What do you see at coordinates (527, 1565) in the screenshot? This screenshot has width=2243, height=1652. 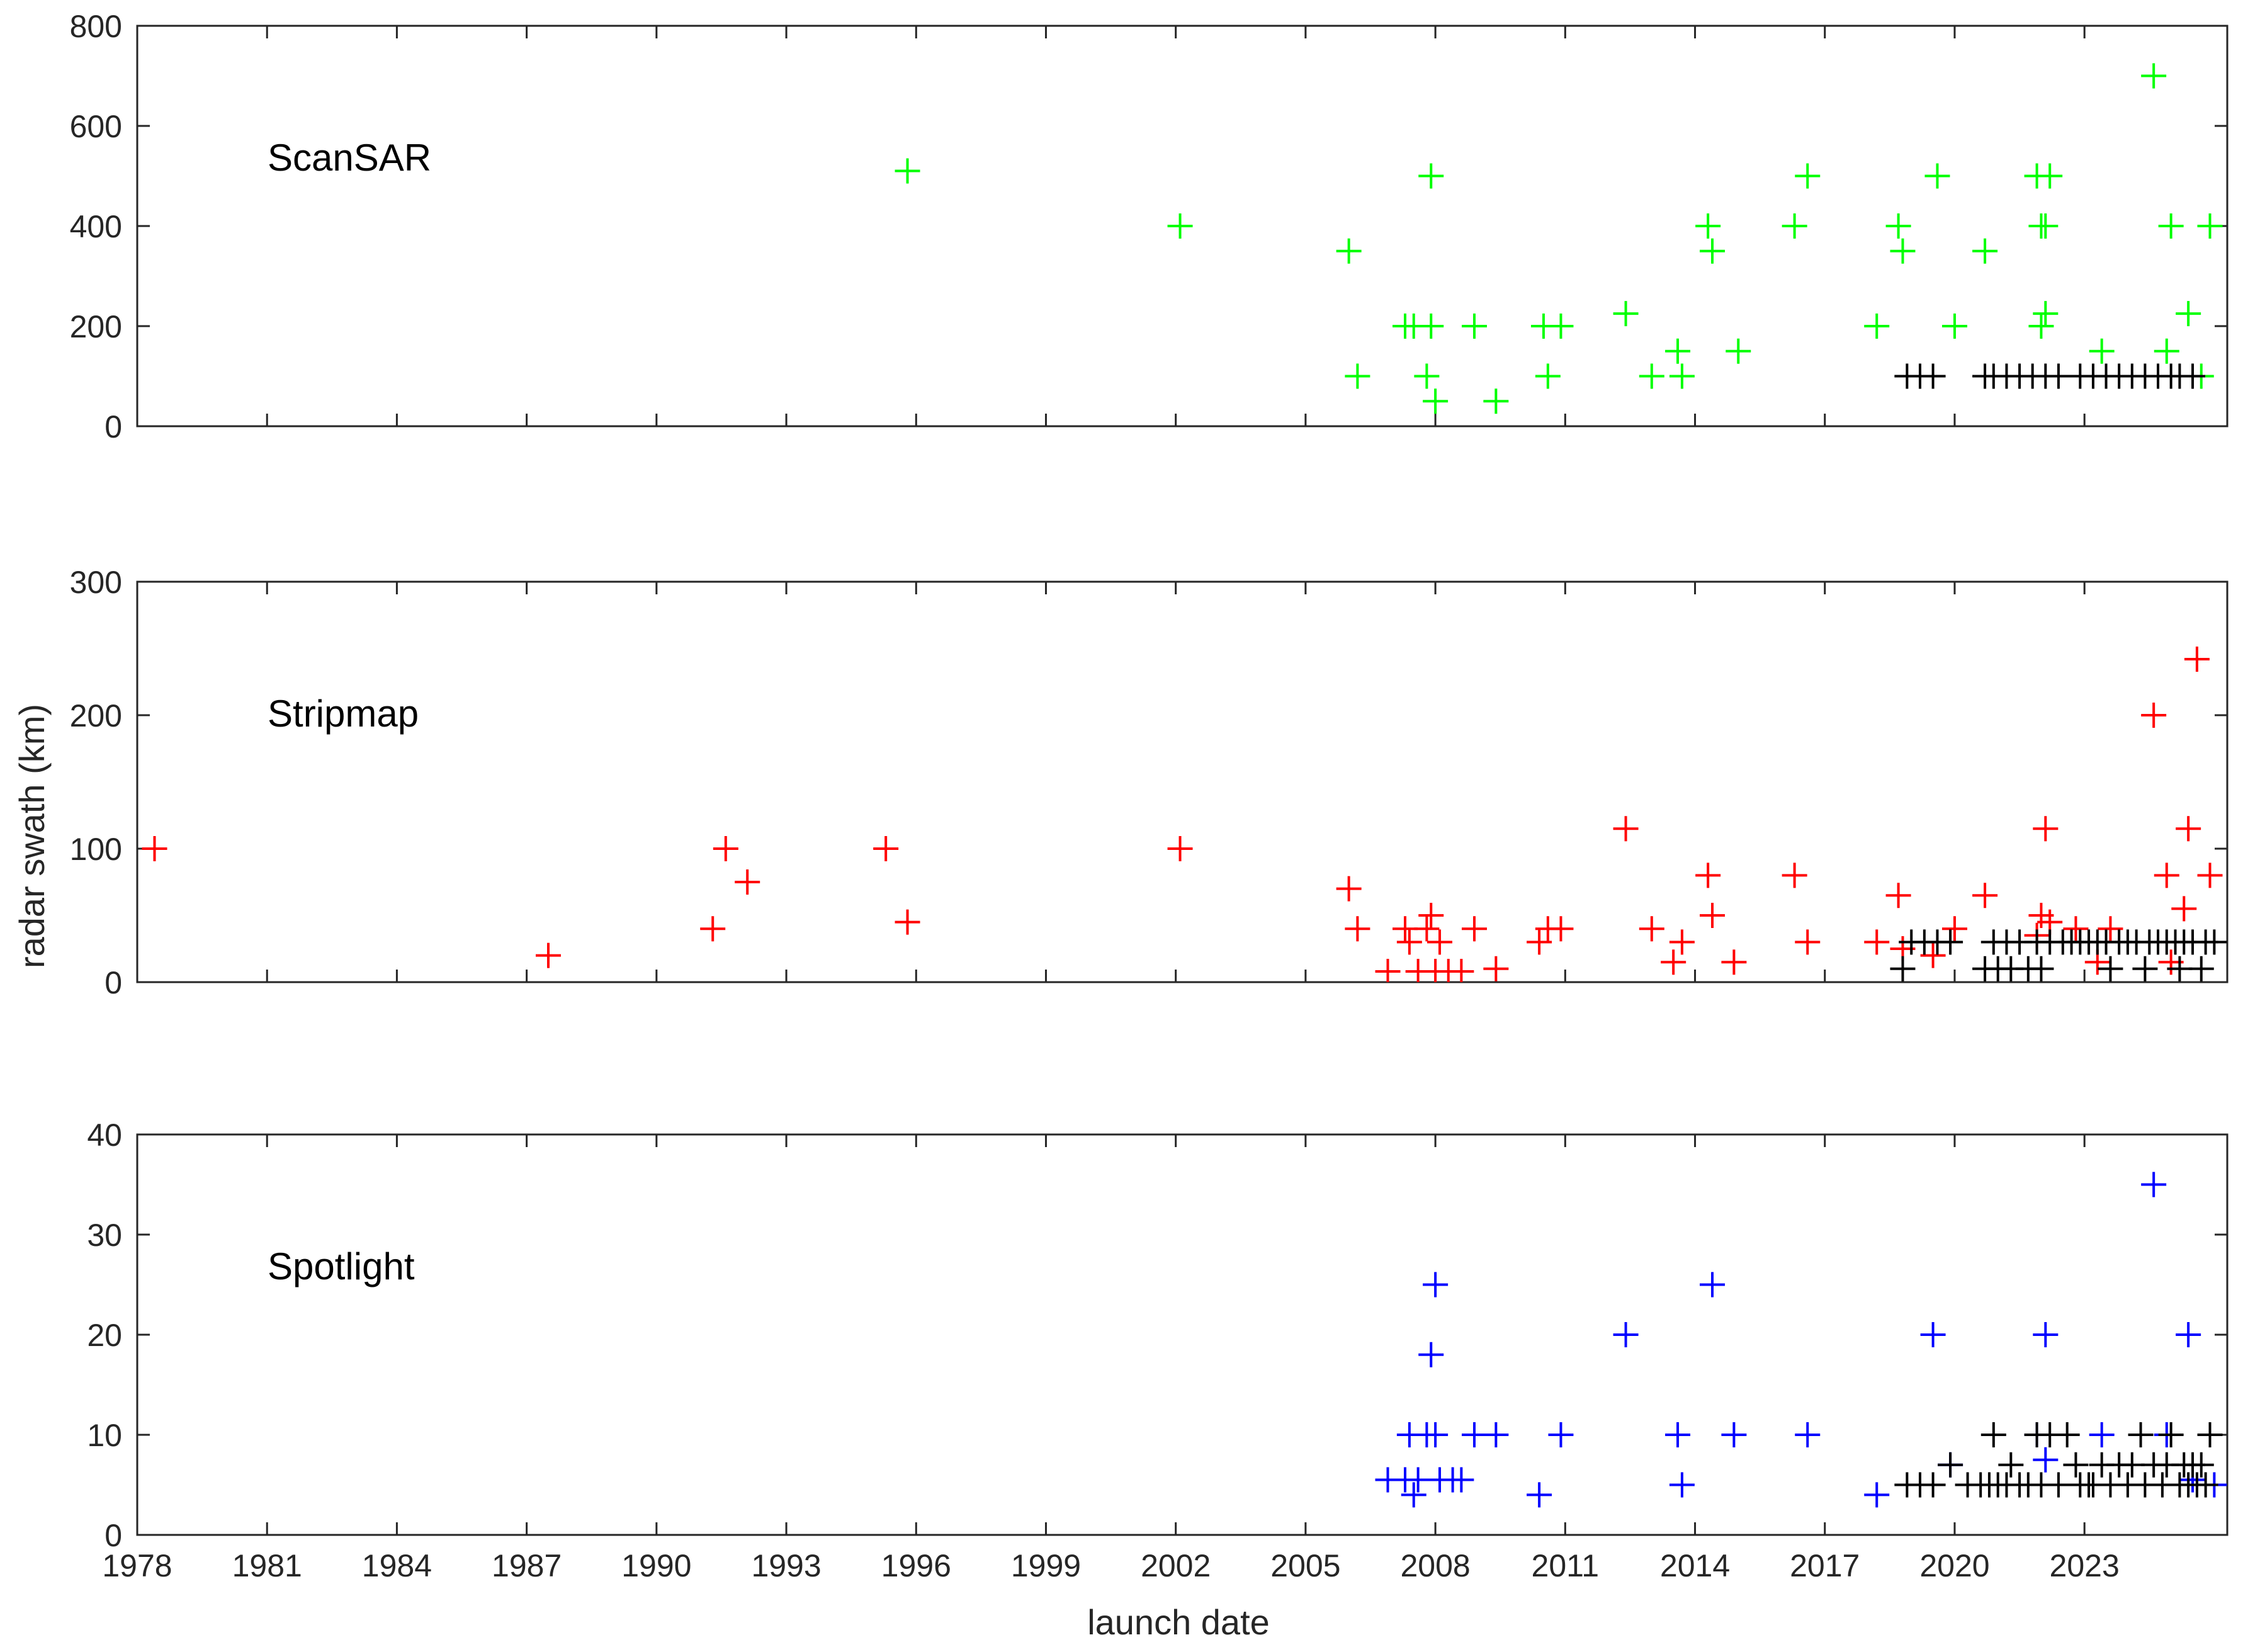 I see `x-tick-label: 1987` at bounding box center [527, 1565].